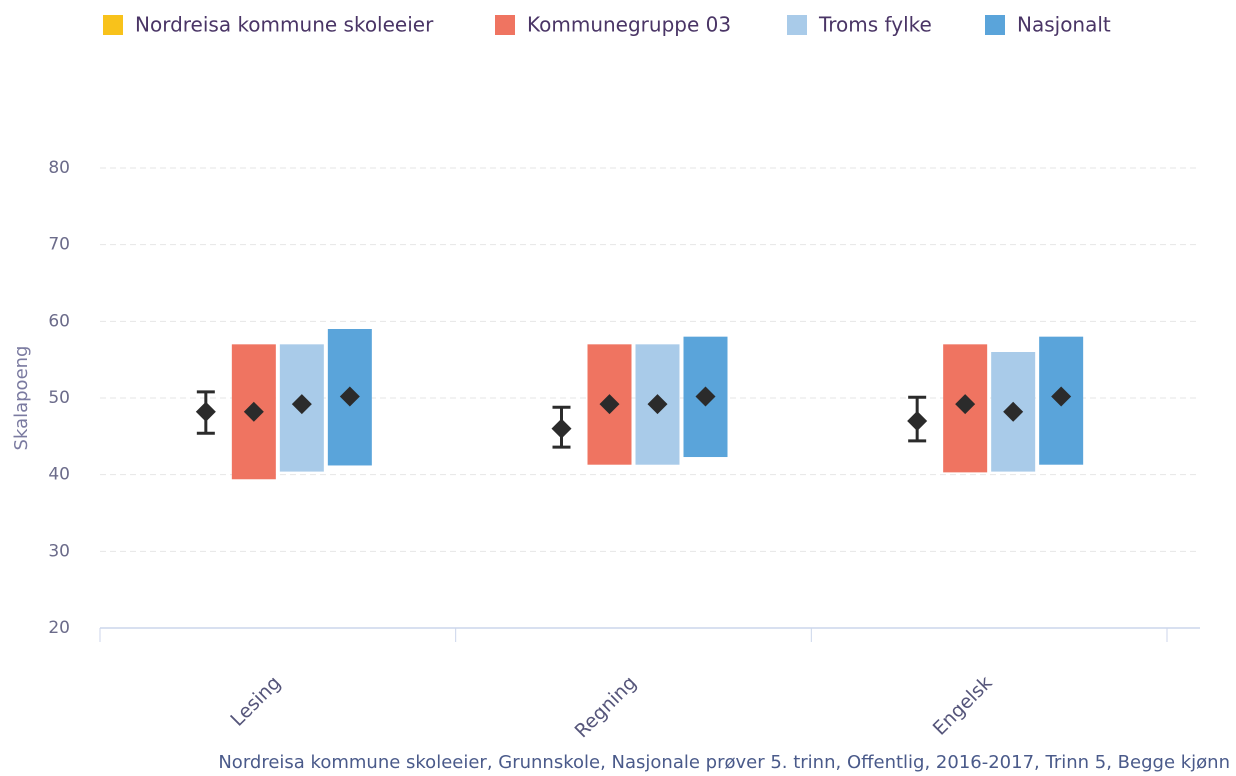 This screenshot has width=1236, height=776. I want to click on legend-label: Nordreisa kommune skoleeier, so click(284, 25).